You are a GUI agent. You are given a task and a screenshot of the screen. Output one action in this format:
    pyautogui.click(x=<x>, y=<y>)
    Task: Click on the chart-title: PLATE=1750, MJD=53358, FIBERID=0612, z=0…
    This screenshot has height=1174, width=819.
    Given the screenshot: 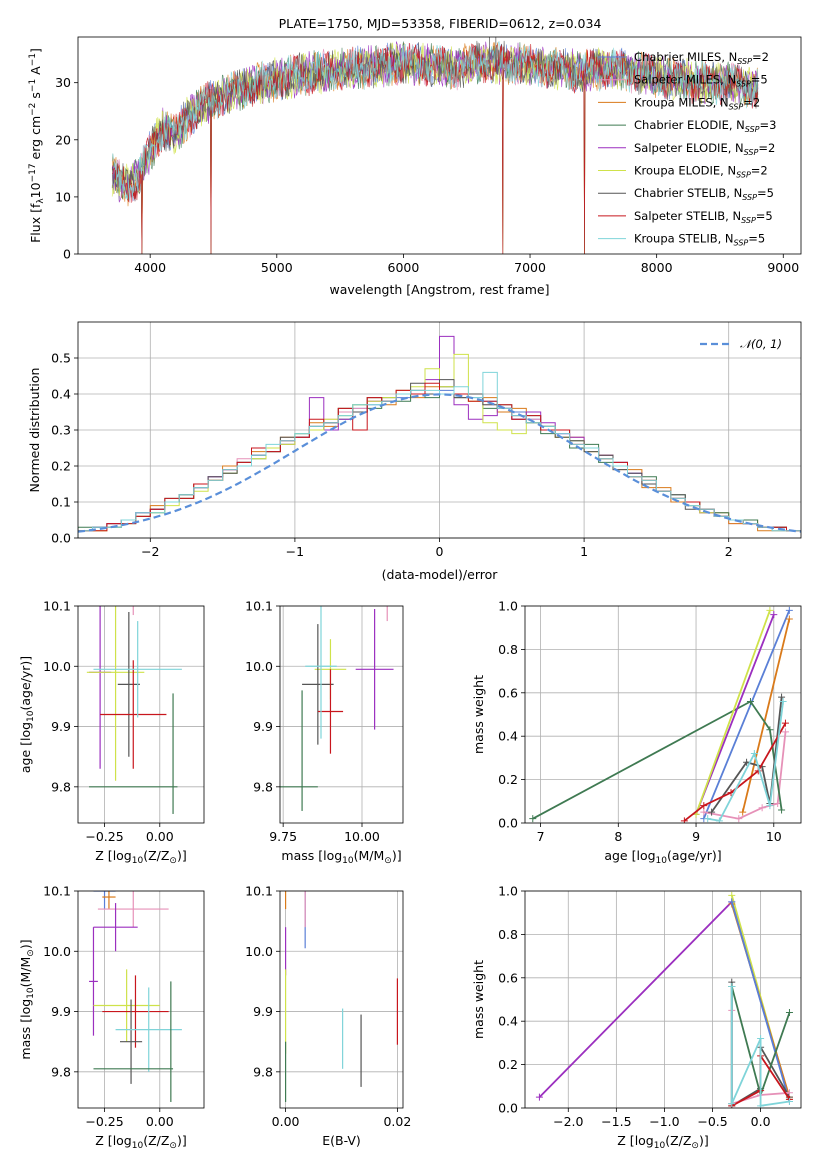 What is the action you would take?
    pyautogui.click(x=440, y=23)
    